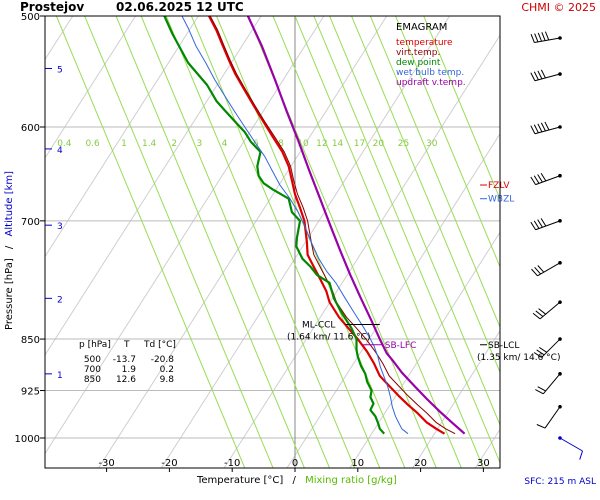 The height and width of the screenshot is (500, 600). What do you see at coordinates (30, 392) in the screenshot?
I see `y-tick-label: 925` at bounding box center [30, 392].